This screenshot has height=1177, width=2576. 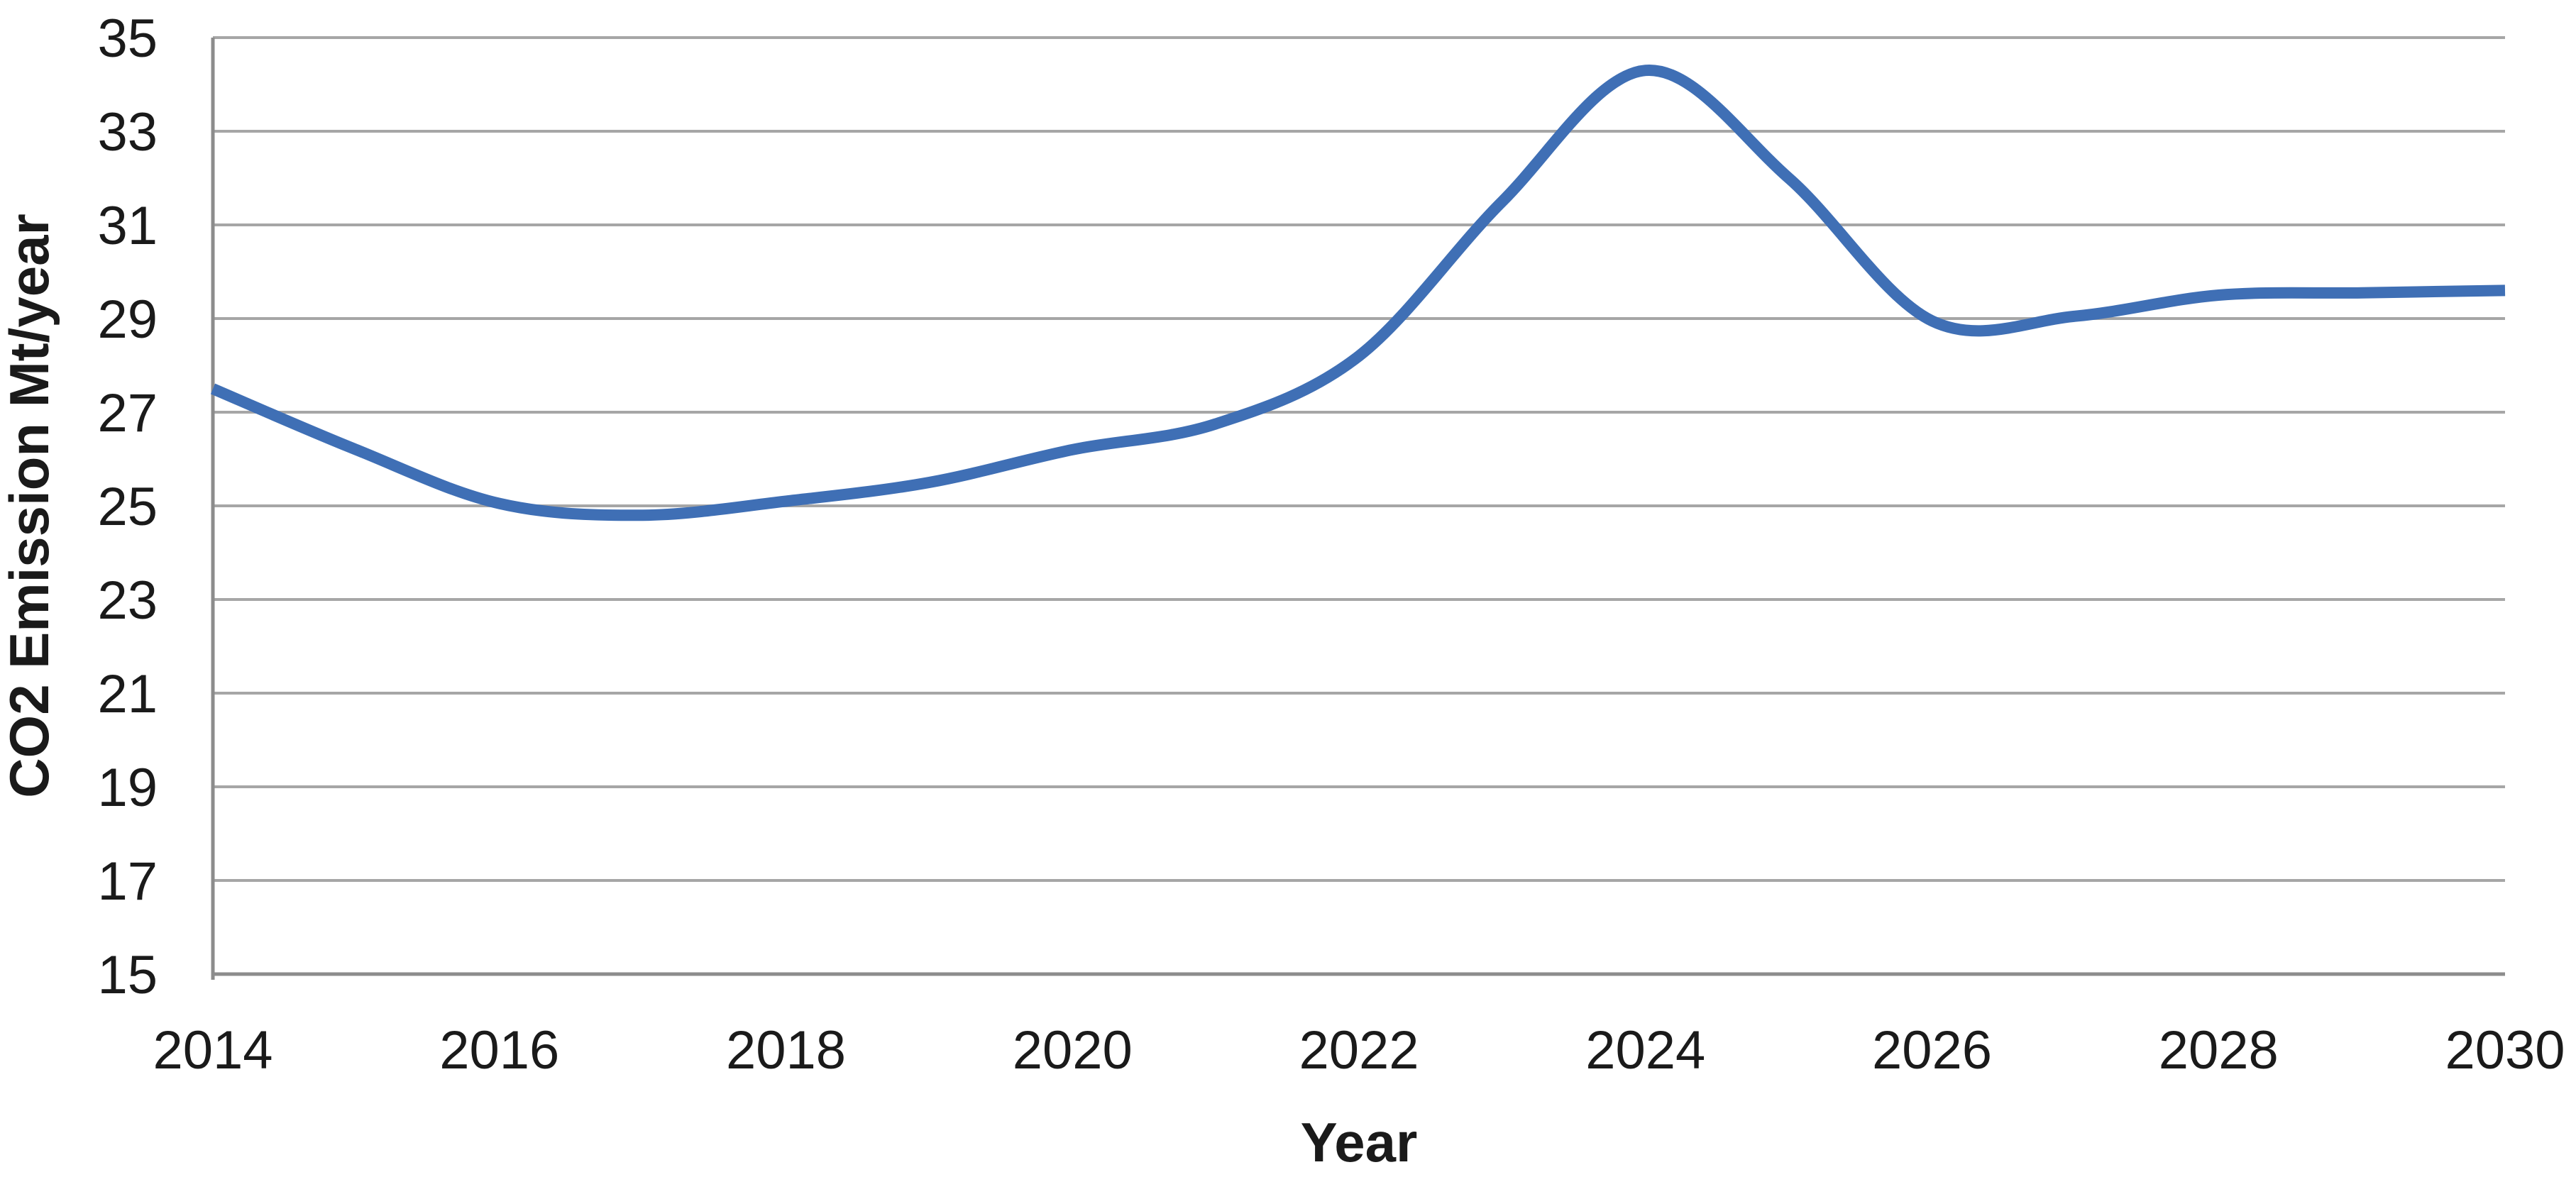 I want to click on x-tick-label: 2026, so click(x=1932, y=1050).